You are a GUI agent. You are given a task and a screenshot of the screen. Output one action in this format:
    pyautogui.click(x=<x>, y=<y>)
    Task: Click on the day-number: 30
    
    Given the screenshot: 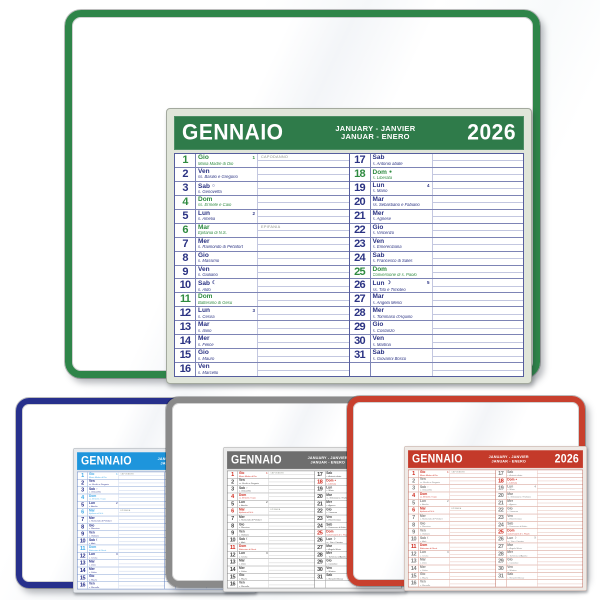 What is the action you would take?
    pyautogui.click(x=501, y=569)
    